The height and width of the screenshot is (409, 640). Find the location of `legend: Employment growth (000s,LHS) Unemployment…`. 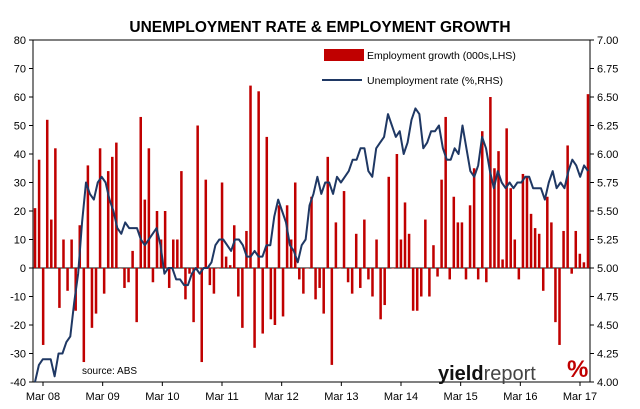

legend: Employment growth (000s,LHS) Unemployment… is located at coordinates (419, 68).